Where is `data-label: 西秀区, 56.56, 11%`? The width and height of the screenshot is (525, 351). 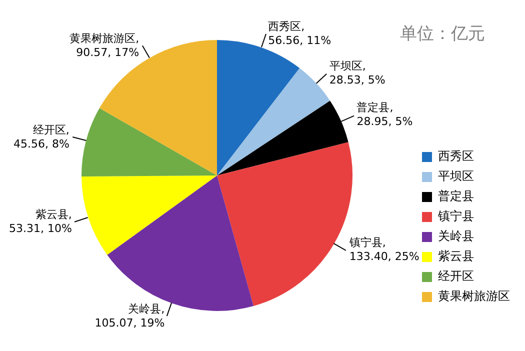 data-label: 西秀区, 56.56, 11% is located at coordinates (300, 33).